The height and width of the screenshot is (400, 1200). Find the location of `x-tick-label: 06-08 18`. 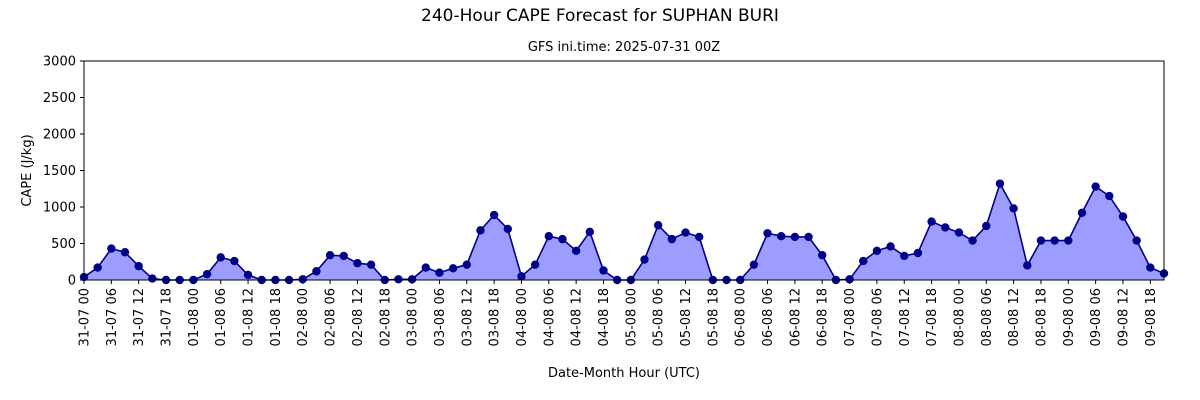

x-tick-label: 06-08 18 is located at coordinates (823, 317).